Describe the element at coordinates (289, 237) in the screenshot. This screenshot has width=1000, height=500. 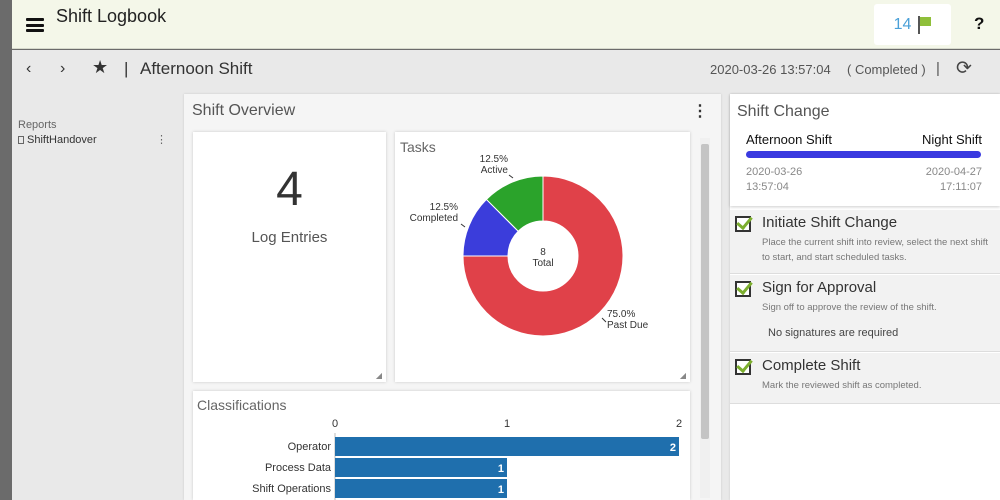
I see `log-entries-label: Log Entries` at that location.